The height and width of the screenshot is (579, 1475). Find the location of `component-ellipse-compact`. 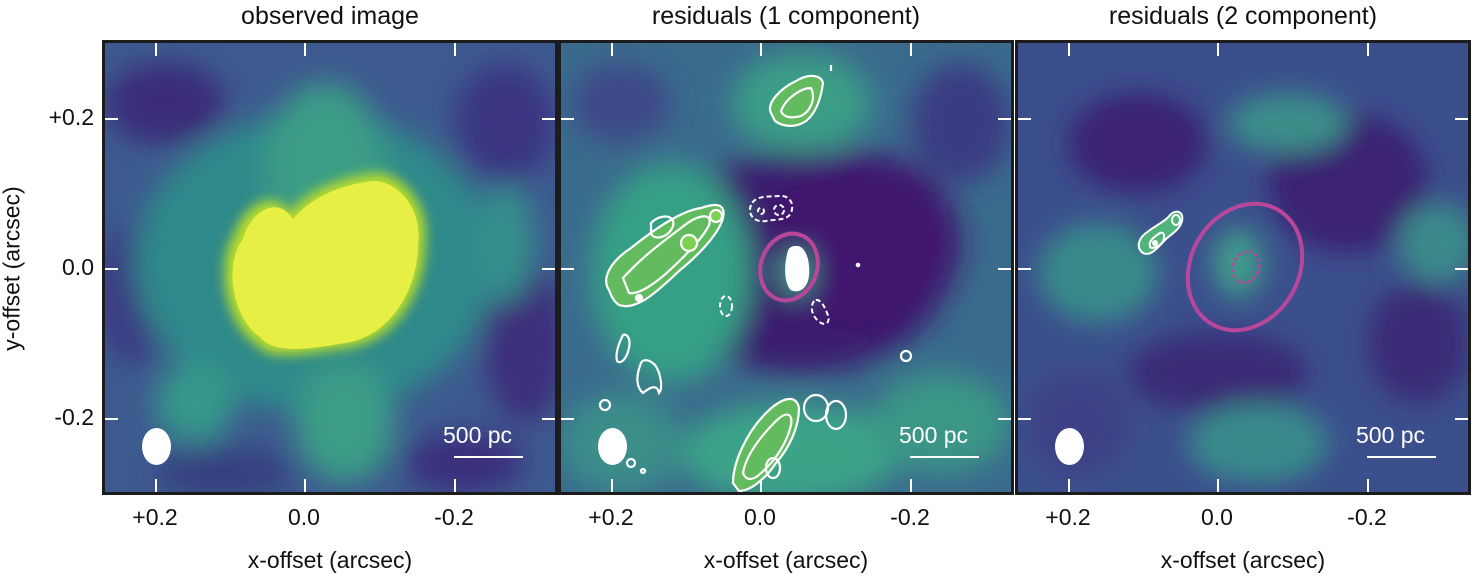

component-ellipse-compact is located at coordinates (1246, 267).